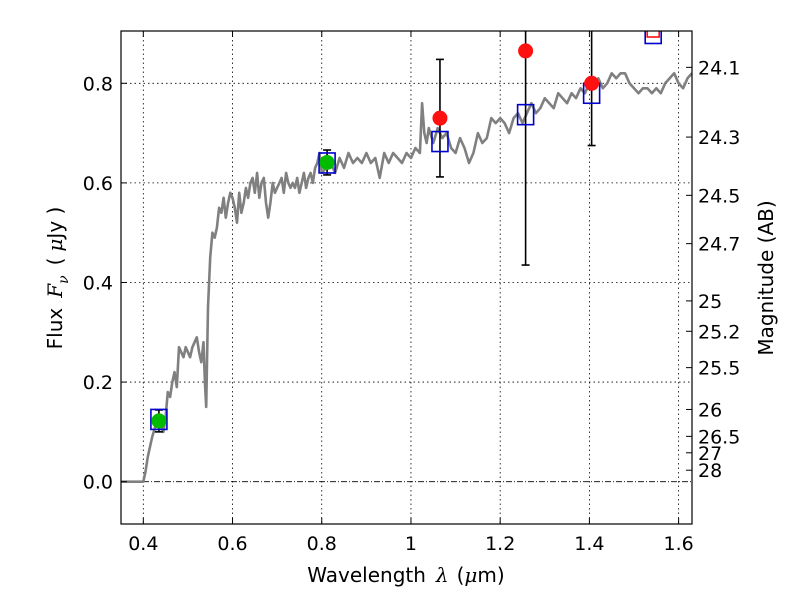 The image size is (800, 600). Describe the element at coordinates (322, 544) in the screenshot. I see `x-tick-label-2: 0.8` at that location.